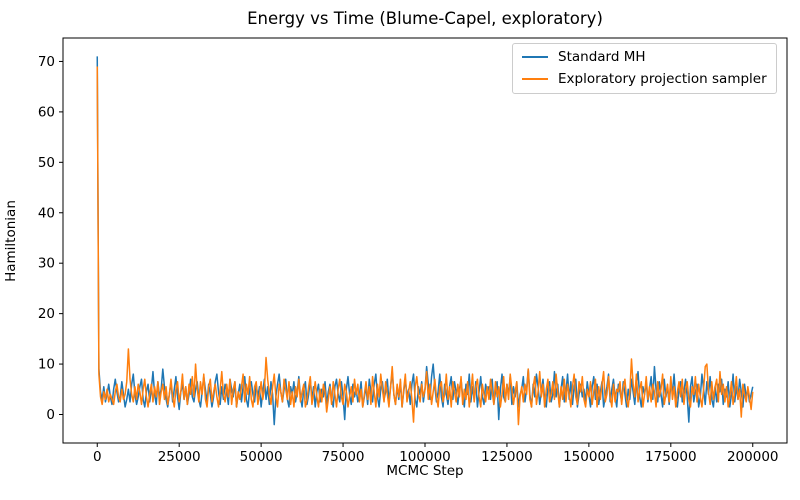 Image resolution: width=800 pixels, height=500 pixels. I want to click on legend-line-sample-blue, so click(535, 57).